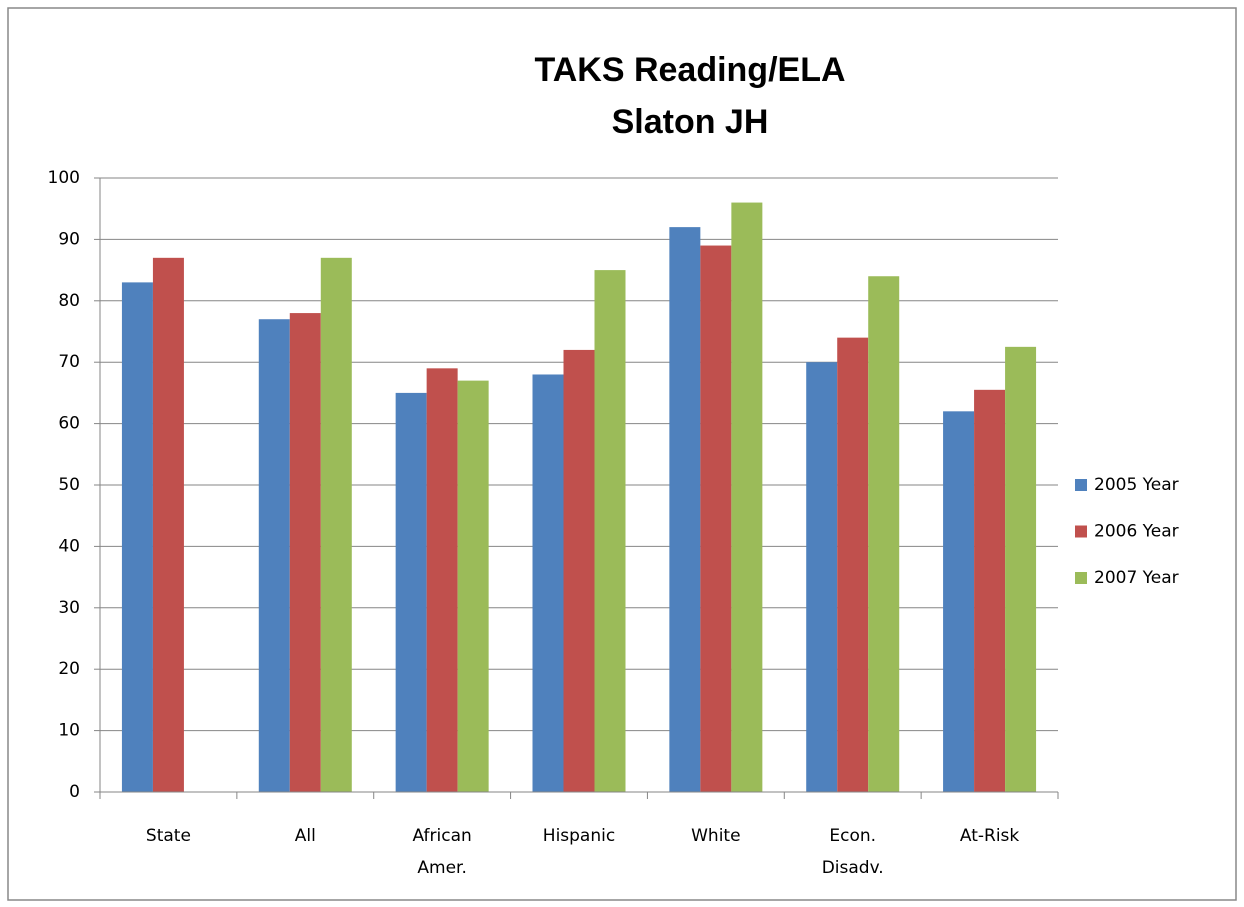 Image resolution: width=1244 pixels, height=907 pixels. I want to click on y-tick-label: 80, so click(69, 301).